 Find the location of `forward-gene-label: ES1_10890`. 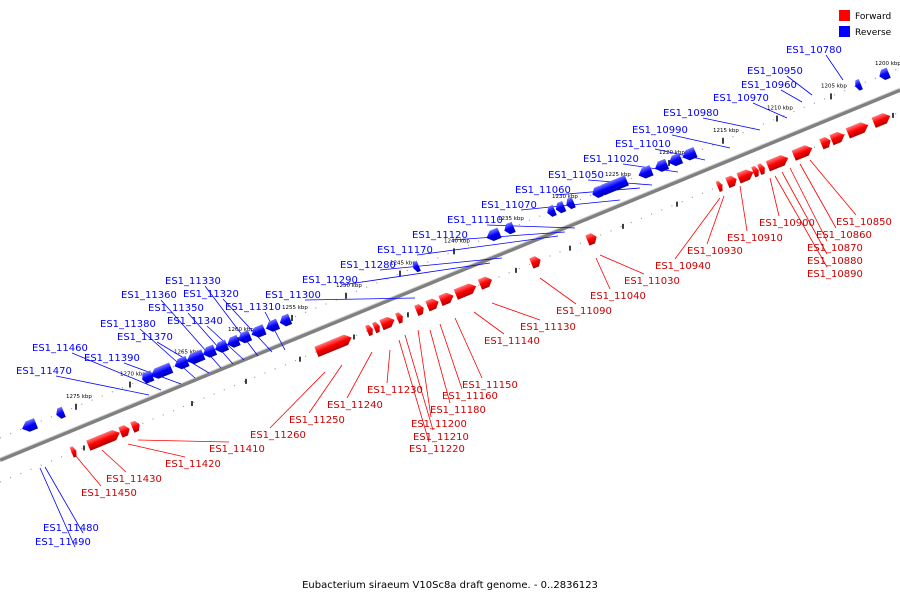

forward-gene-label: ES1_10890 is located at coordinates (835, 274).